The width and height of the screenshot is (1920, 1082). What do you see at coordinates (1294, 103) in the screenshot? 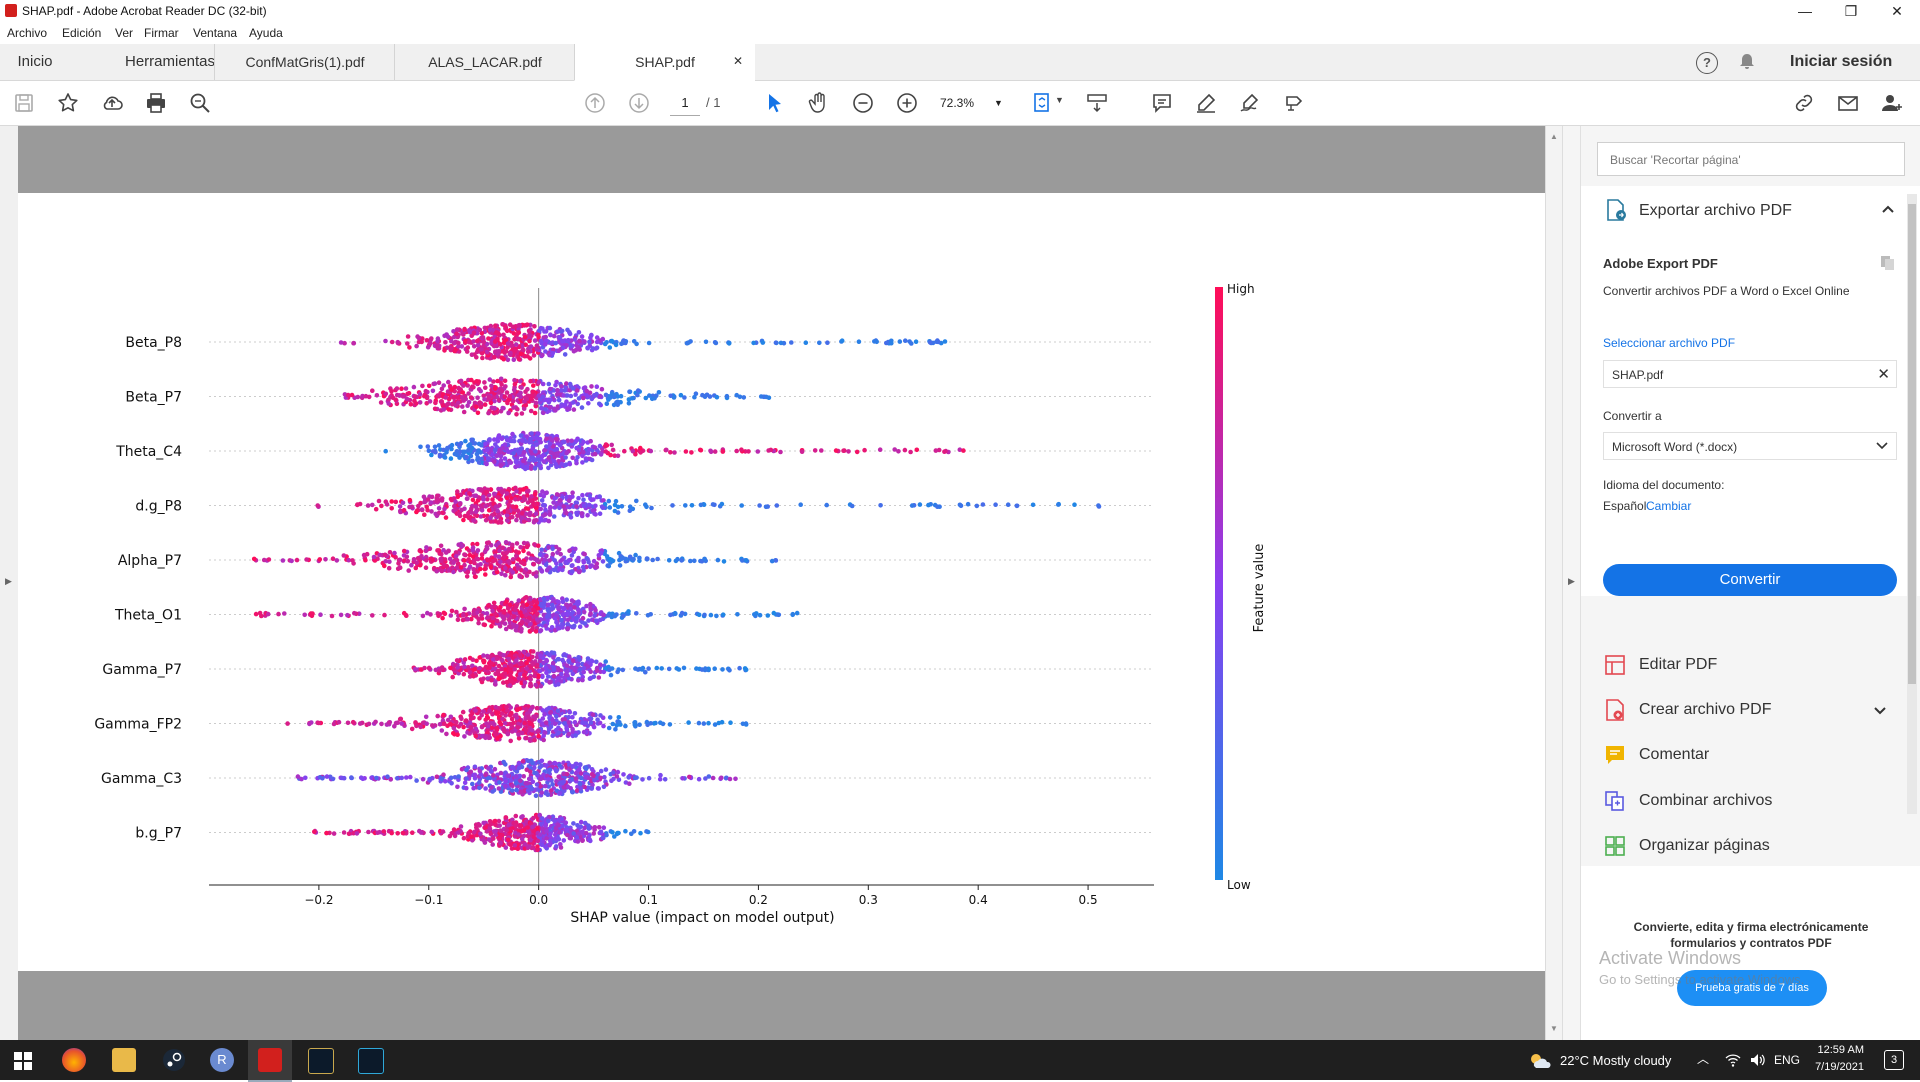
I see `share-send-icon` at bounding box center [1294, 103].